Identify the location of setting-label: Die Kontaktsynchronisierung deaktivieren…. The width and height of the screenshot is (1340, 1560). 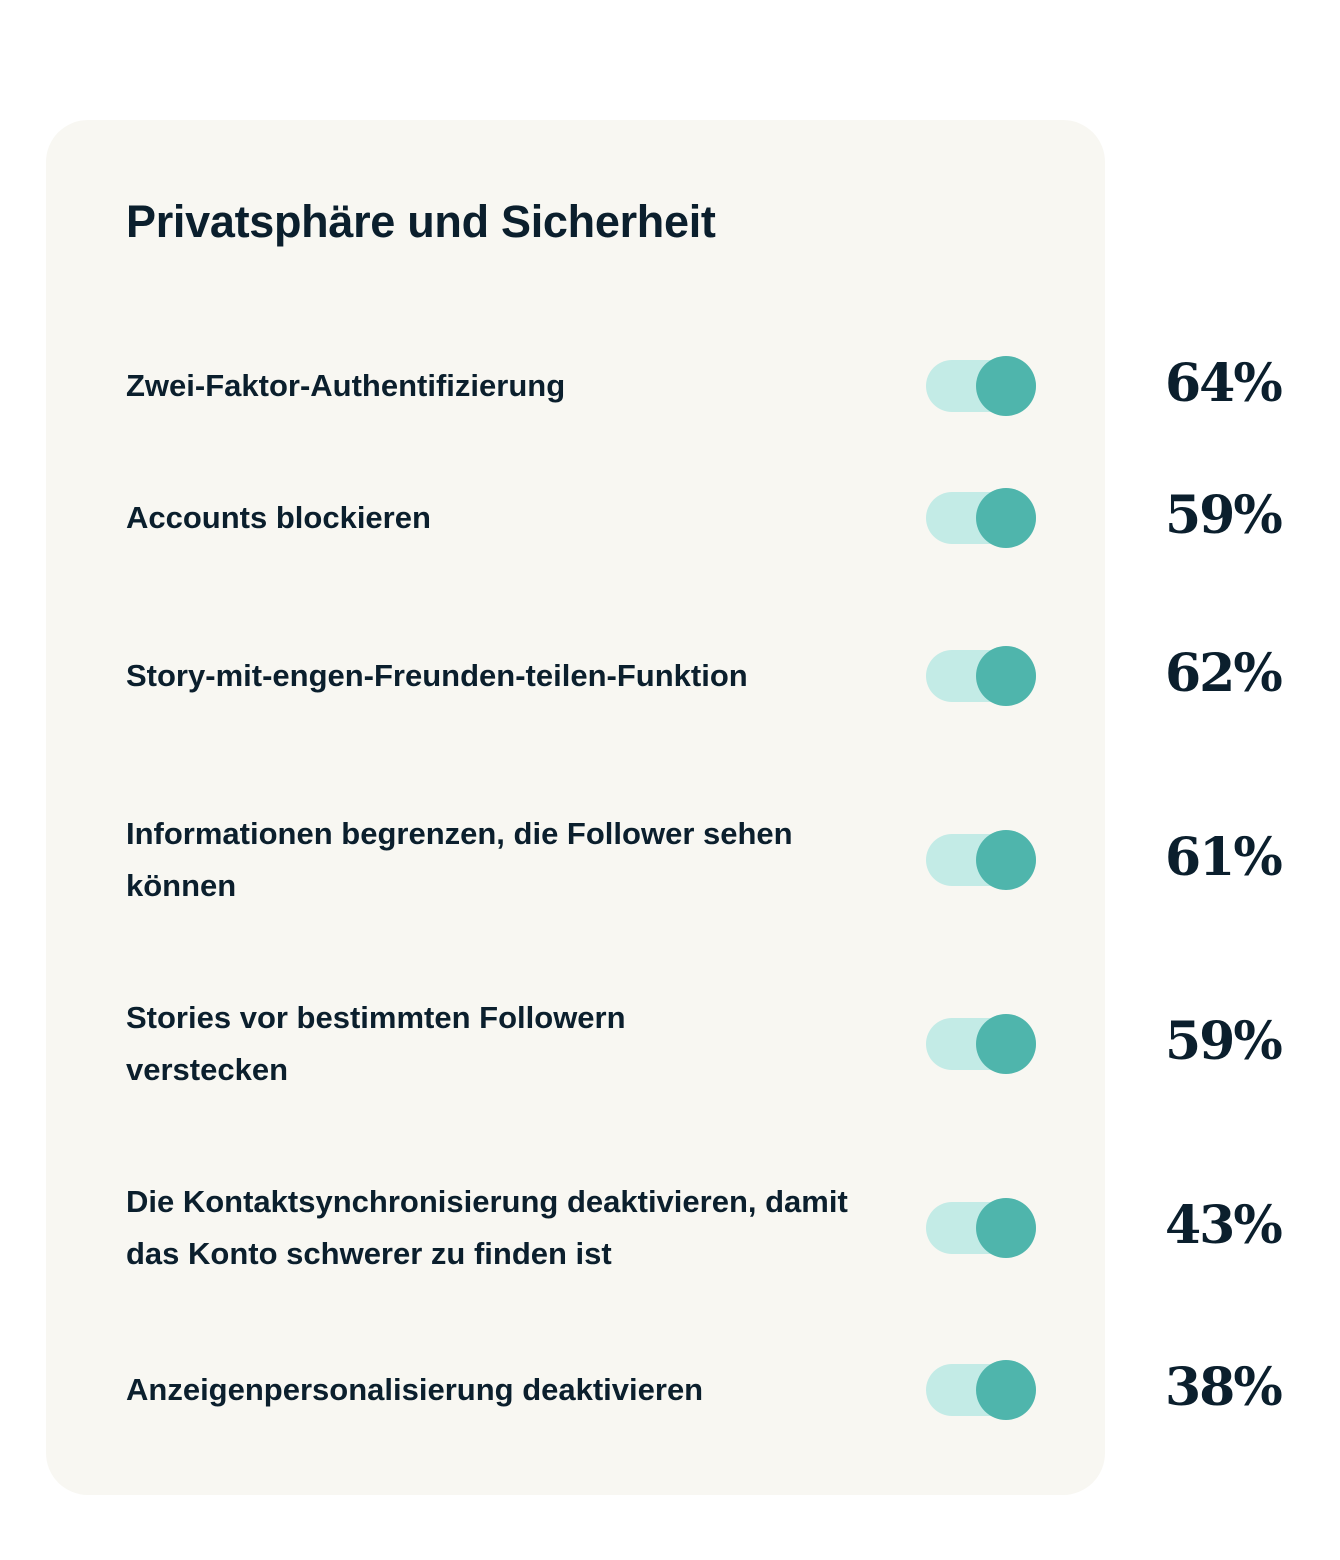
(487, 1227).